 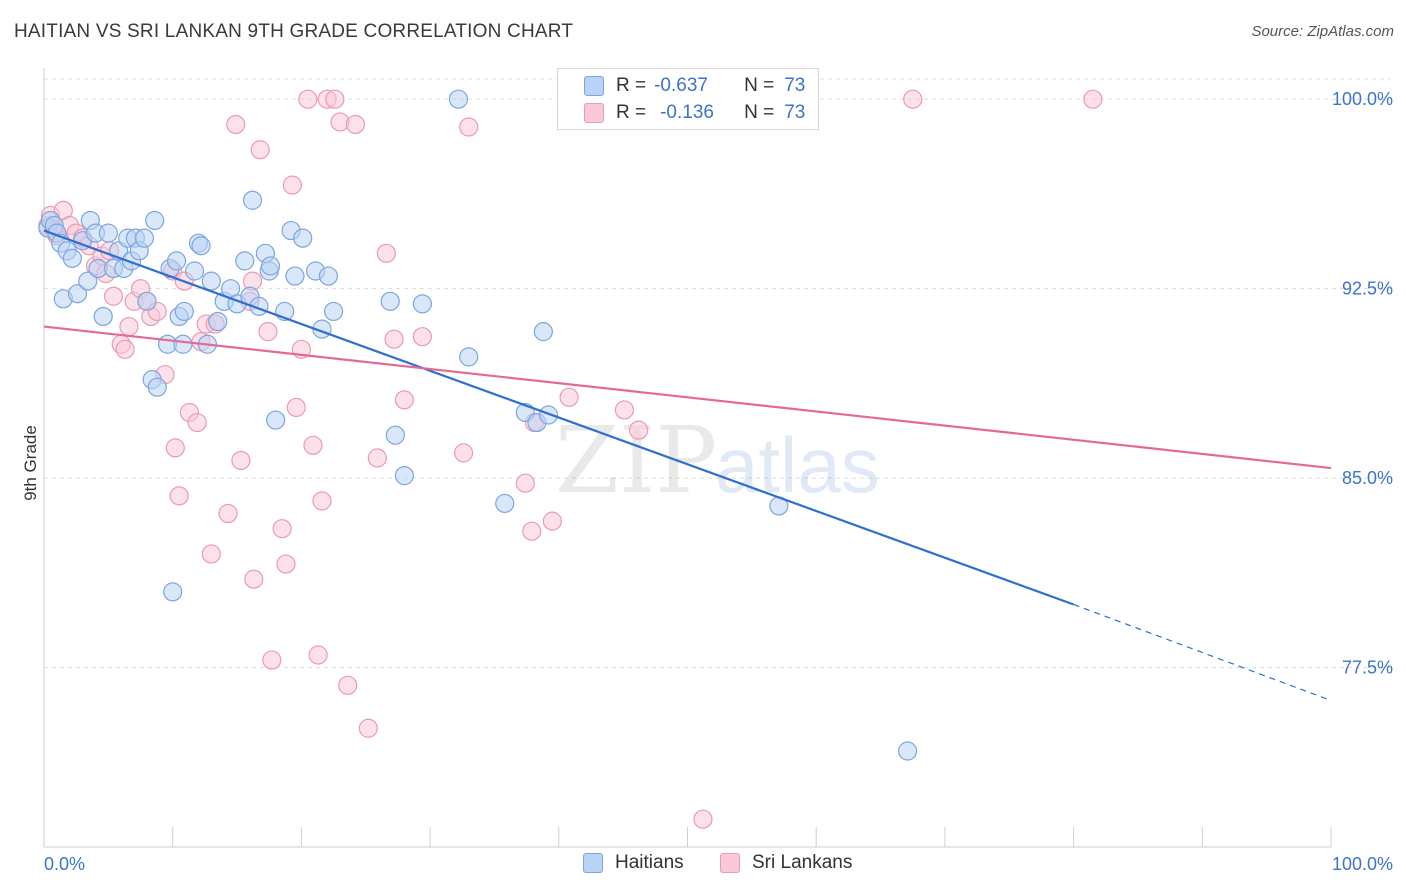 I want to click on watermark-atlas: atlas, so click(x=797, y=465).